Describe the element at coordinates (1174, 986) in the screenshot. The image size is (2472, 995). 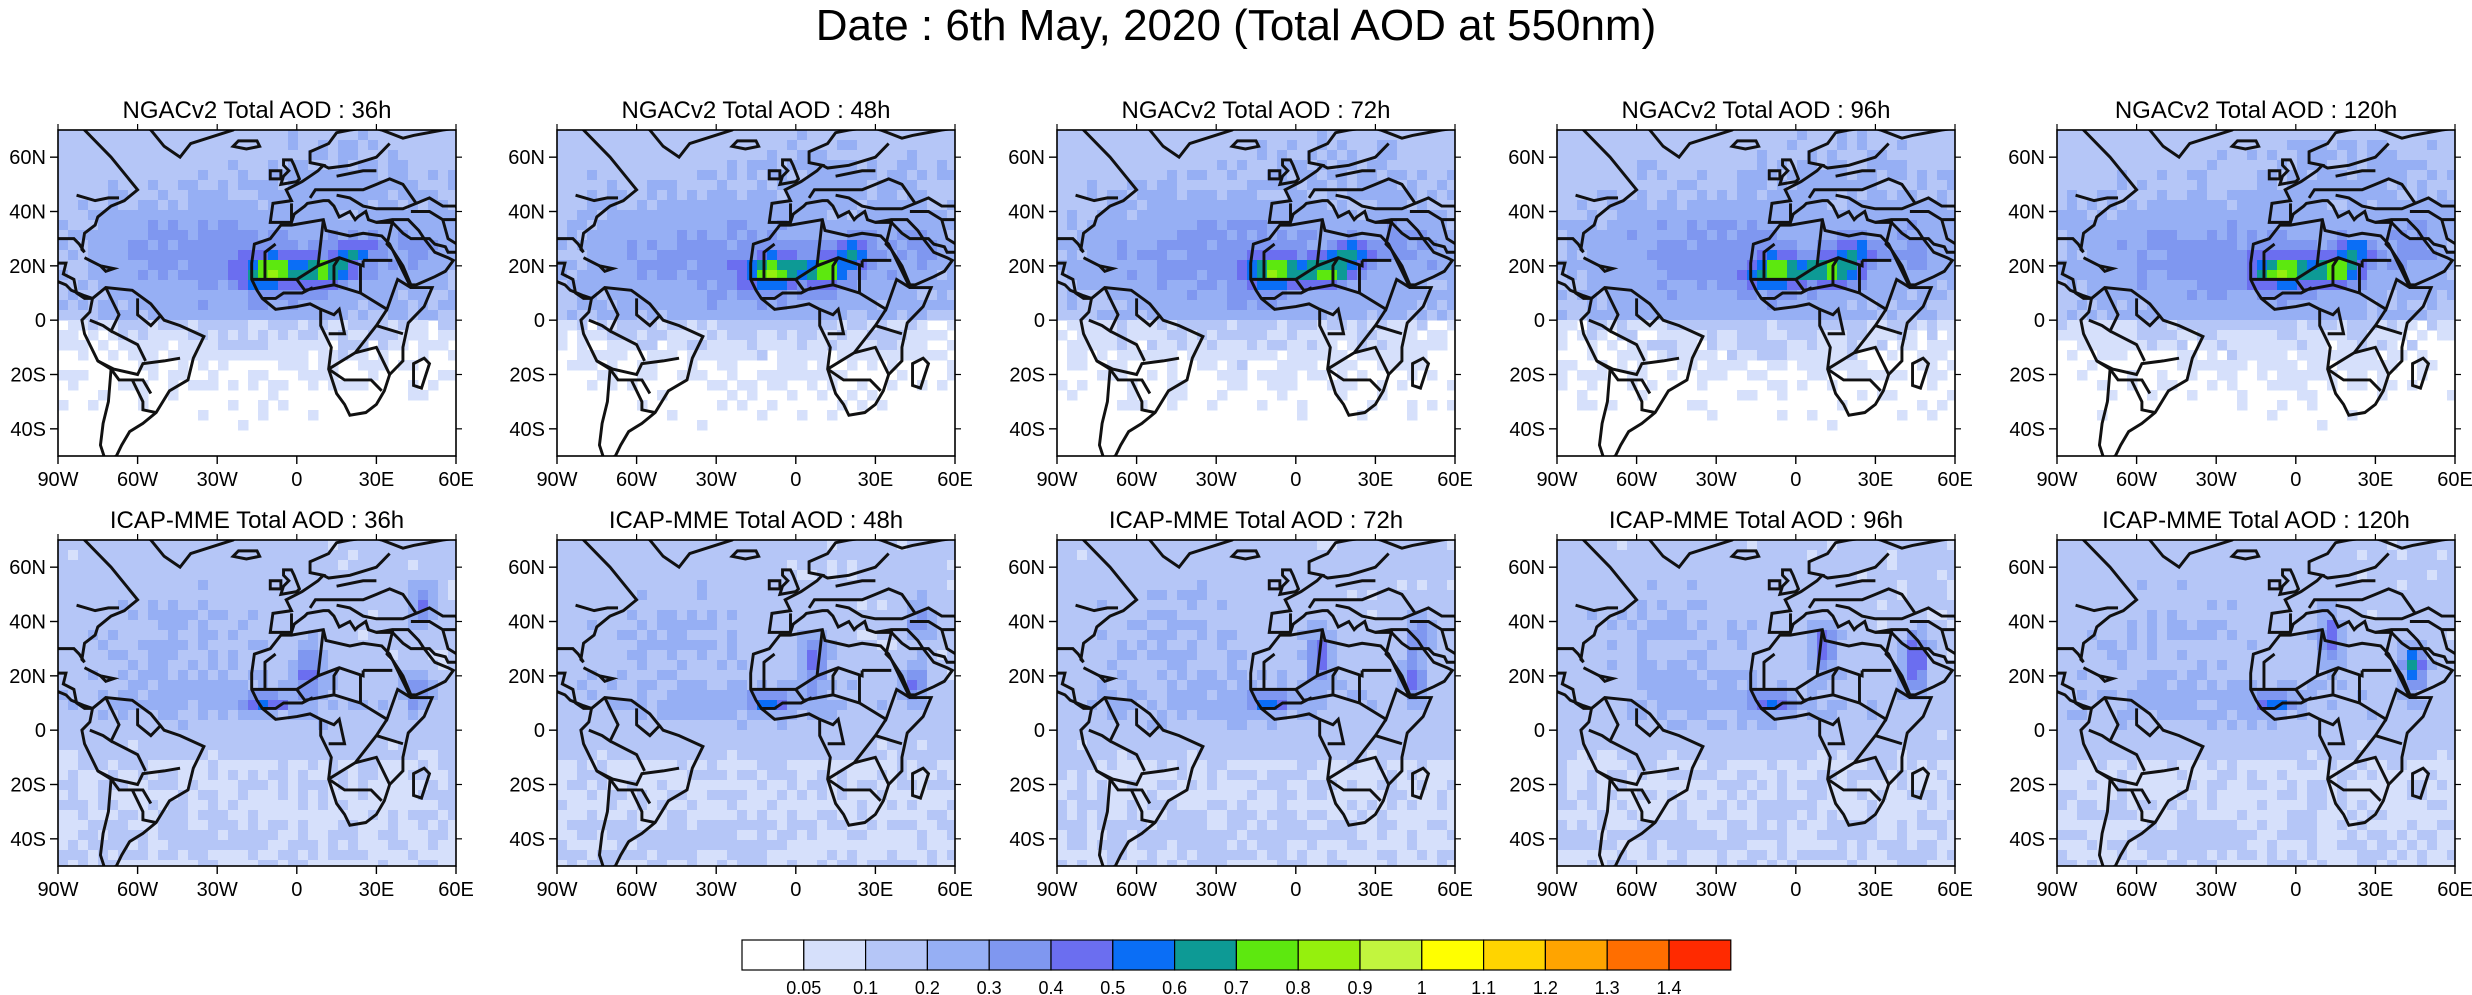
I see `colorbar-label: 0.6` at that location.